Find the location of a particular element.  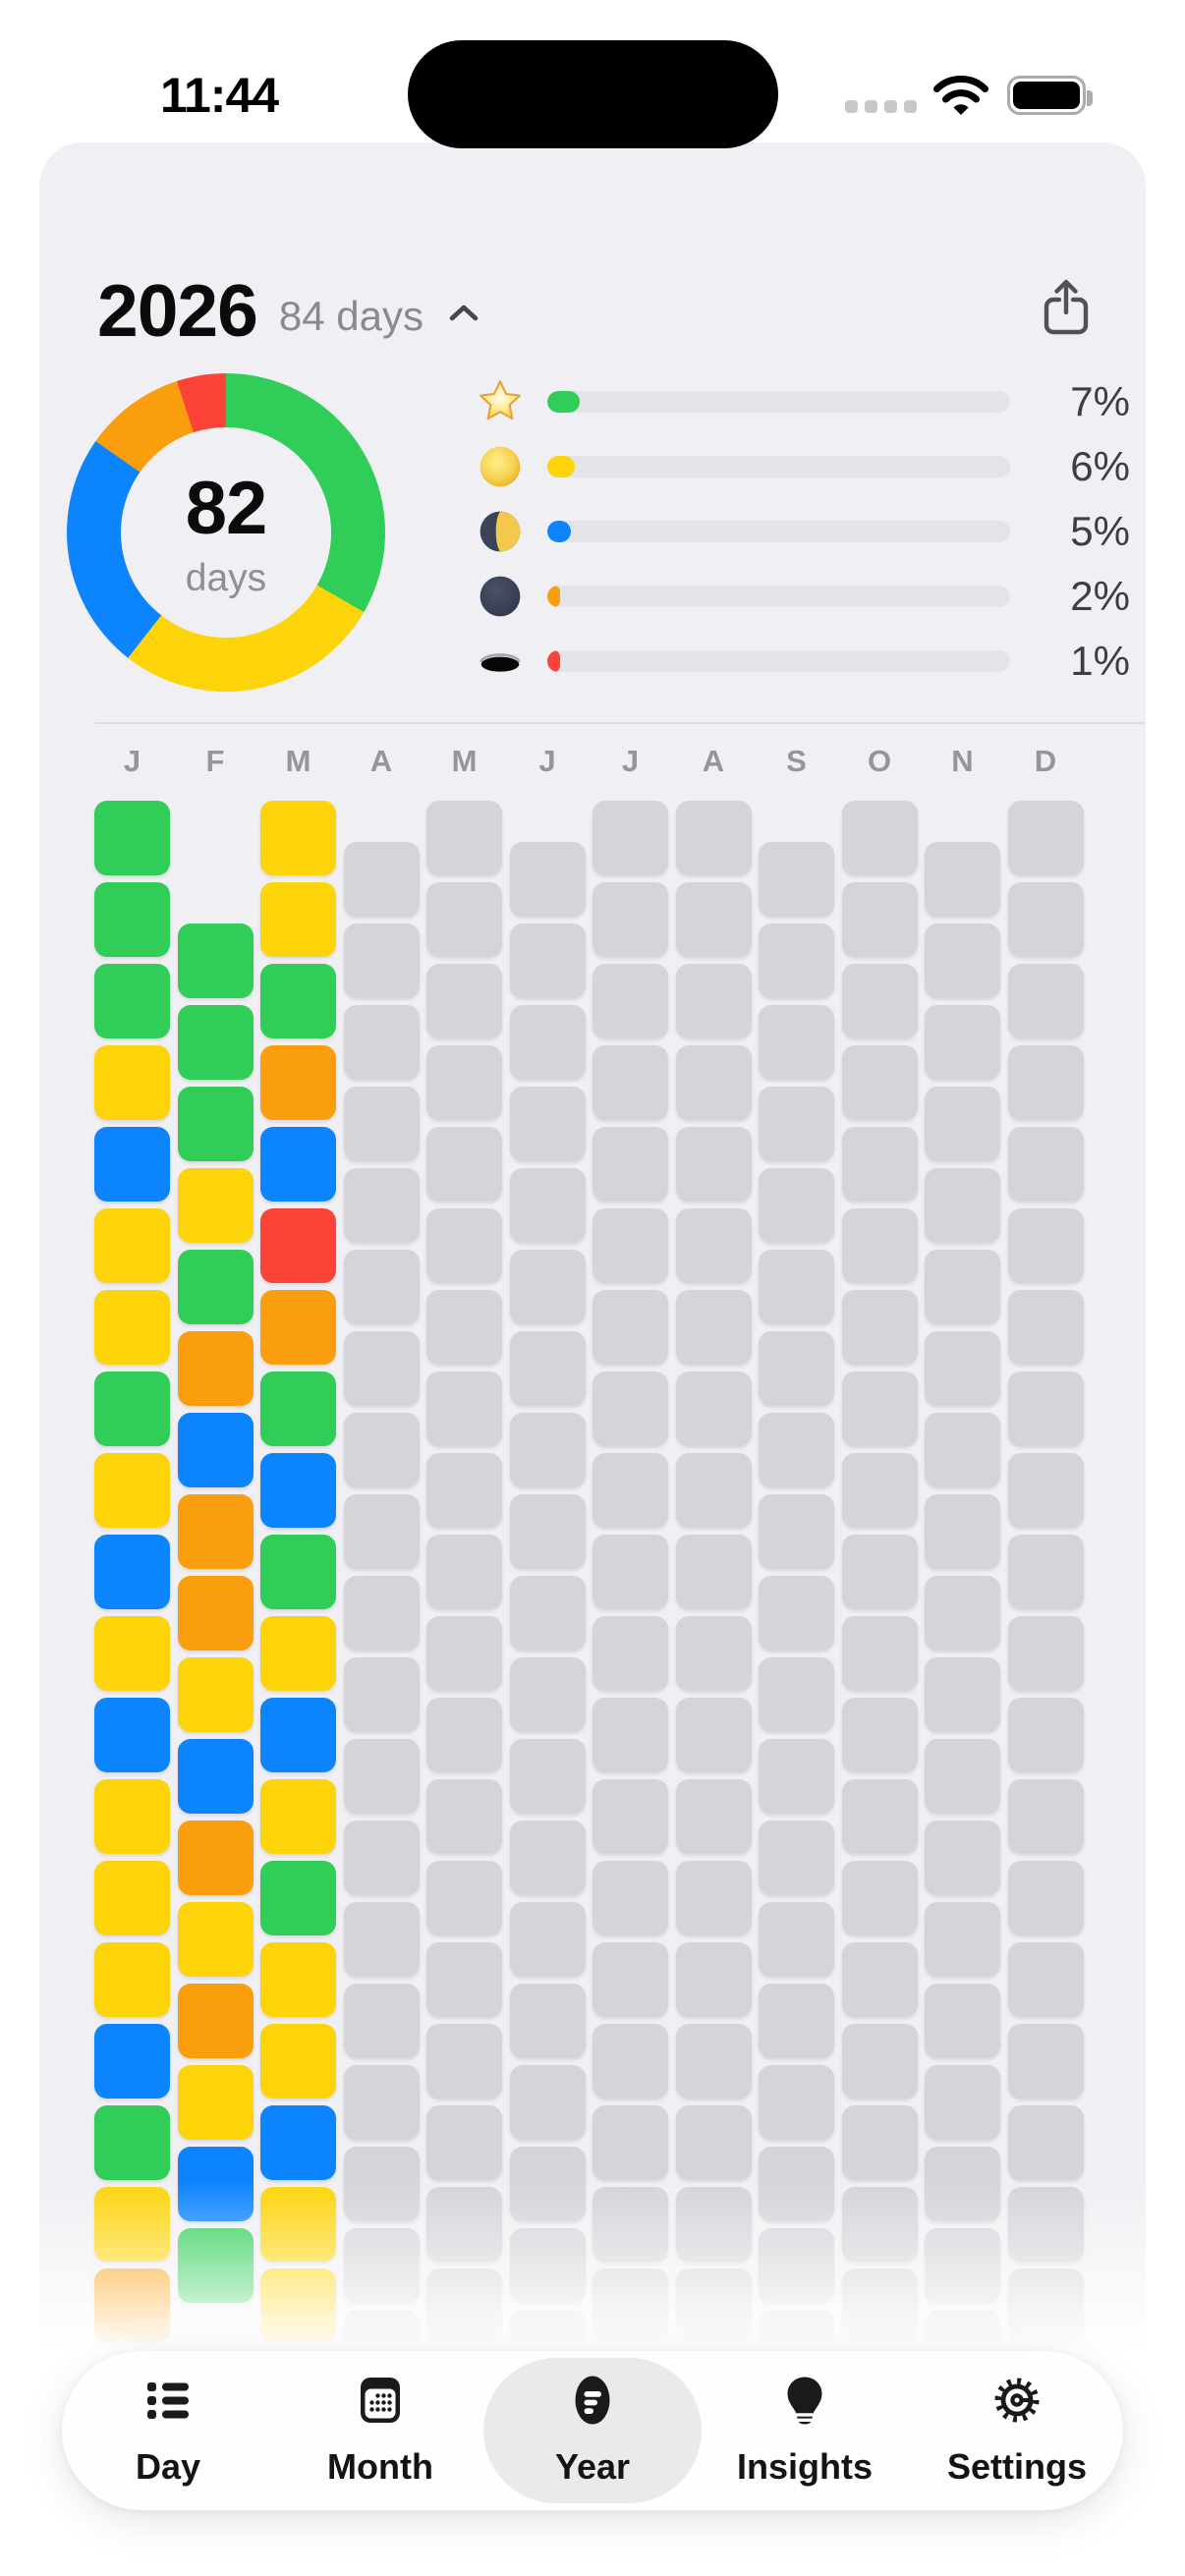

tab-month: Month is located at coordinates (380, 2430).